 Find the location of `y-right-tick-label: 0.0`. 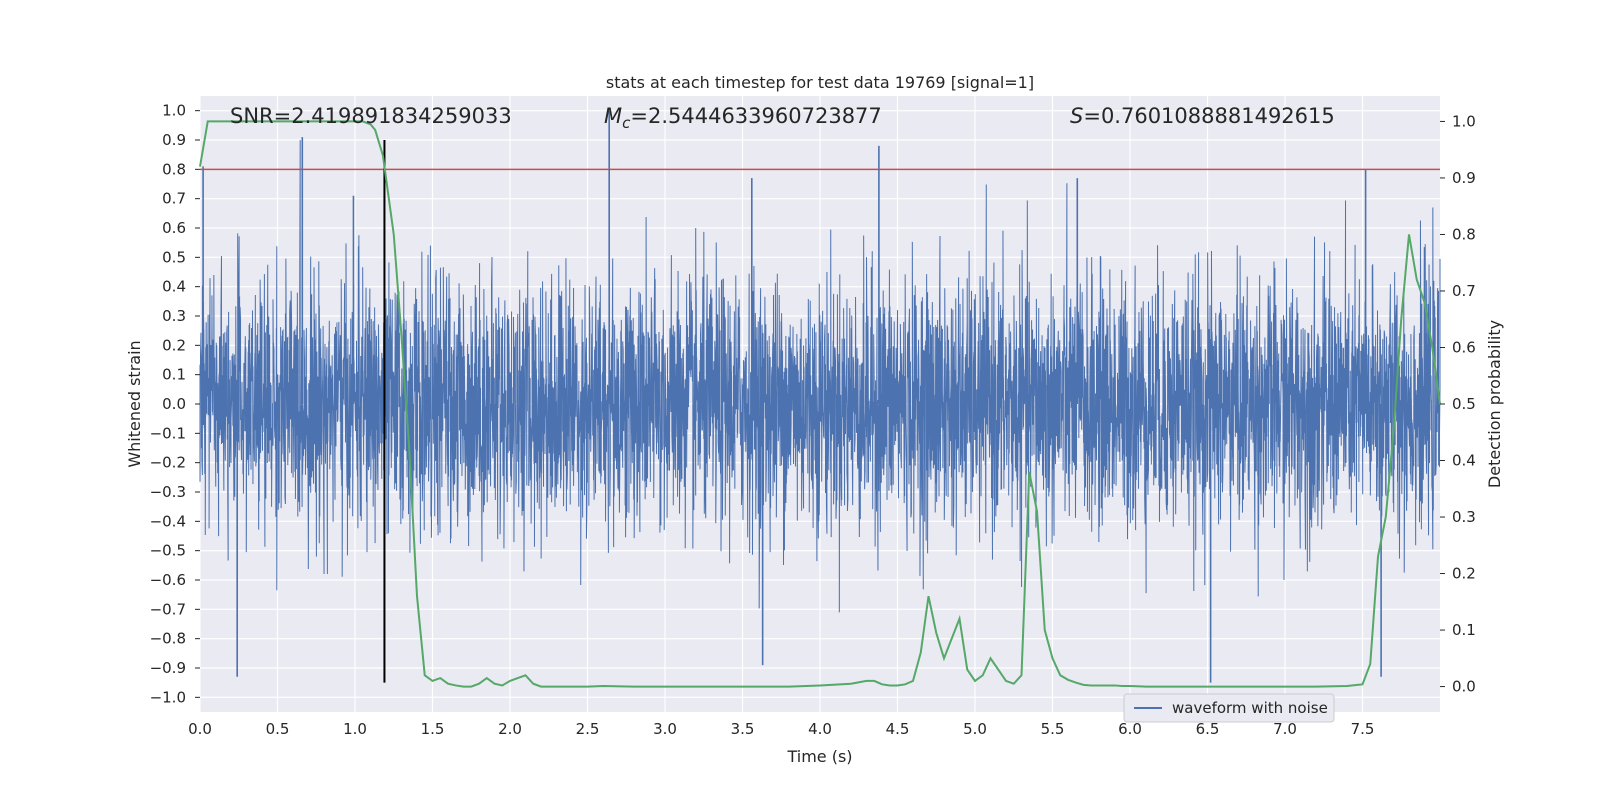

y-right-tick-label: 0.0 is located at coordinates (1464, 687).